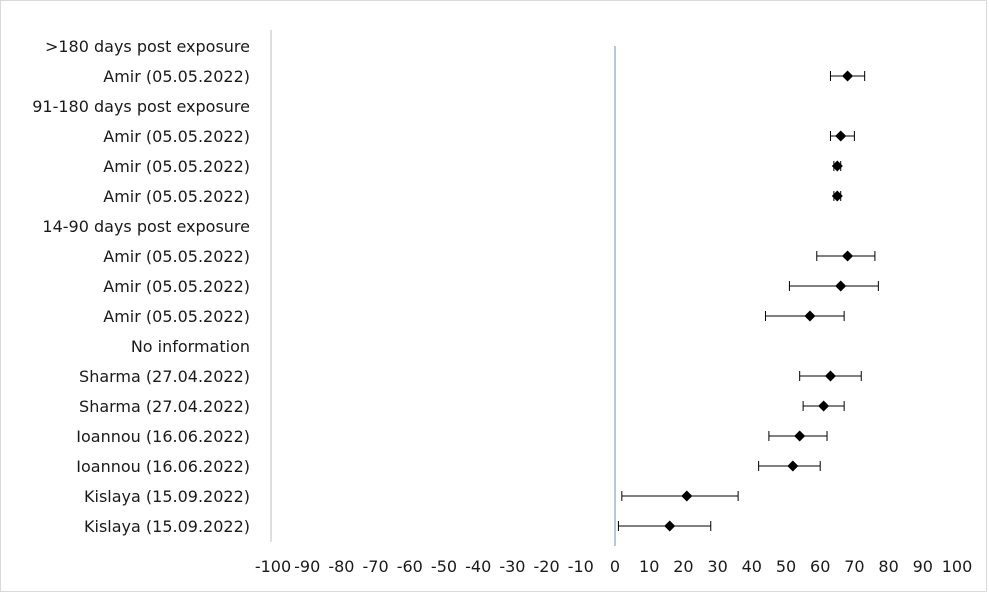 Image resolution: width=989 pixels, height=594 pixels. I want to click on group-header-label: >180 days post exposure, so click(147, 46).